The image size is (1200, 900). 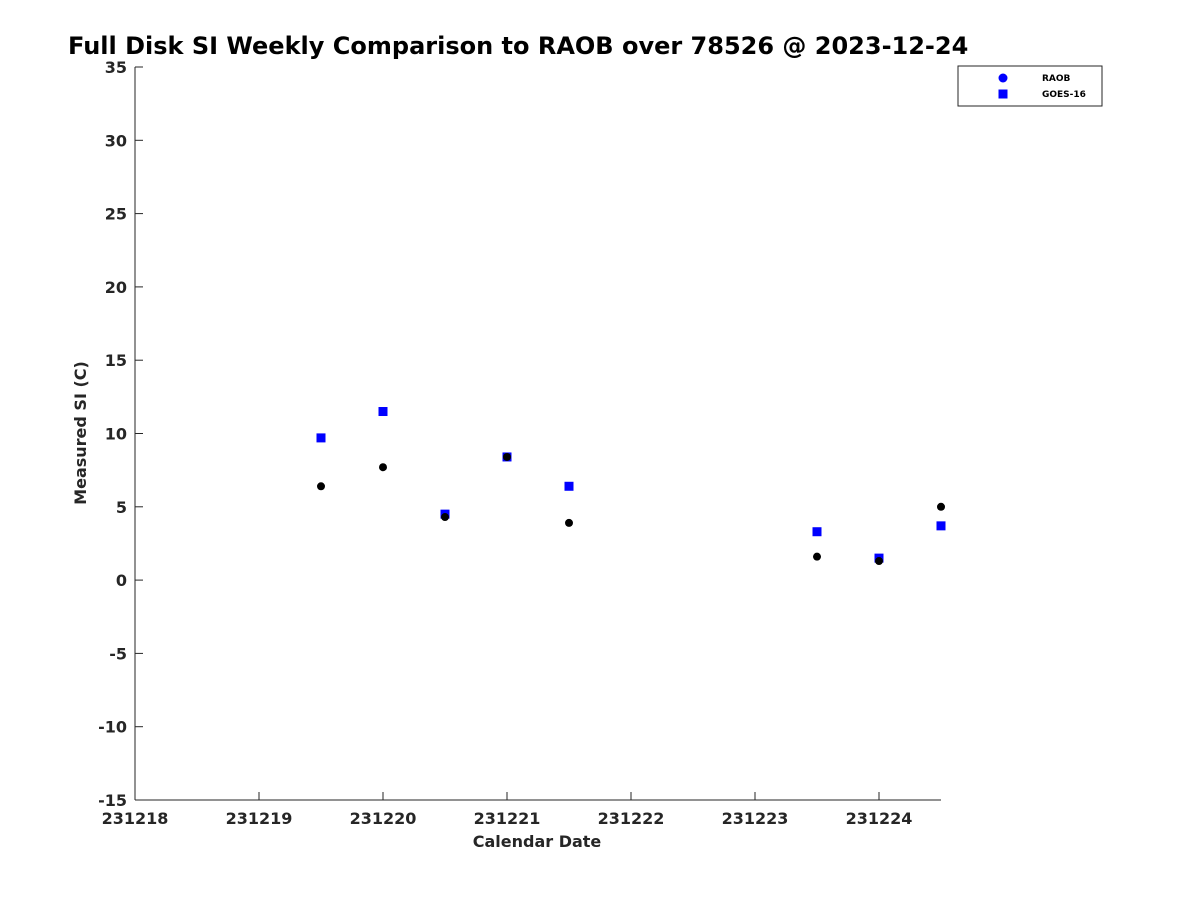 I want to click on y-tick-label: 30, so click(x=116, y=140).